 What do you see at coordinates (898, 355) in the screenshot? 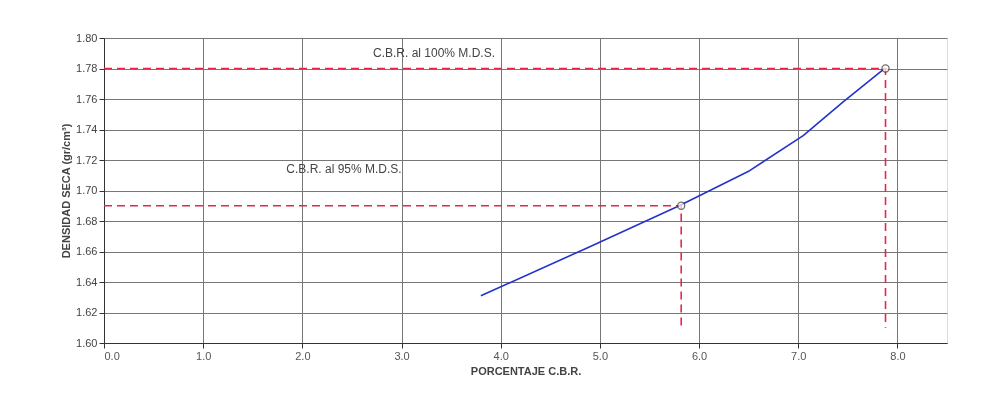
I see `x-tick-label: 8.0` at bounding box center [898, 355].